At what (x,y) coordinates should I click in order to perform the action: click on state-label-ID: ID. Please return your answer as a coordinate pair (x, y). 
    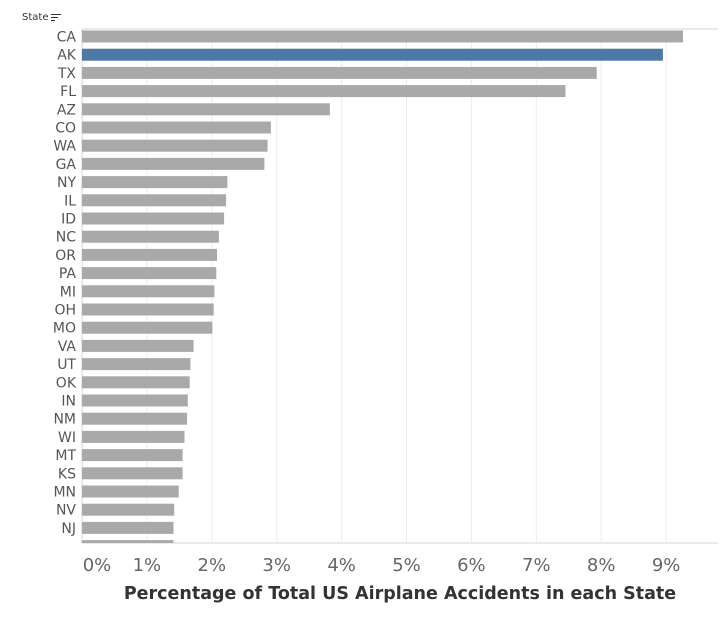
    Looking at the image, I should click on (68, 220).